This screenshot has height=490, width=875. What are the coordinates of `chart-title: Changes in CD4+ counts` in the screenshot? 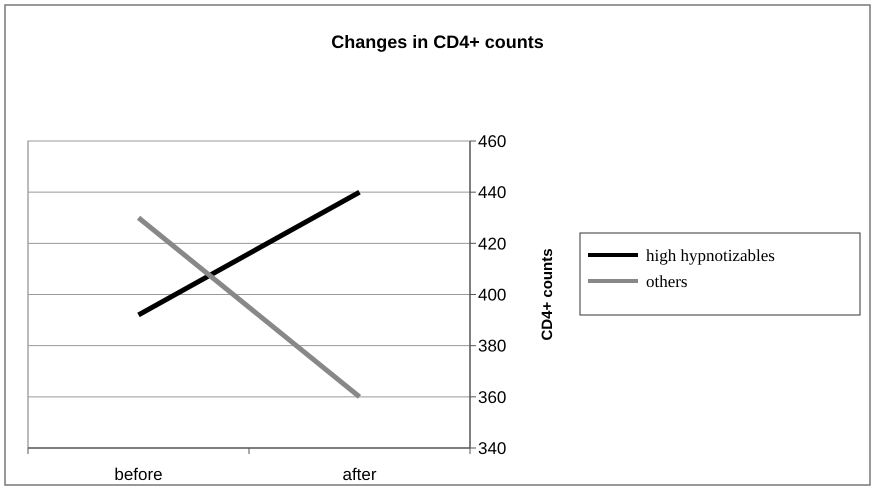 It's located at (437, 42).